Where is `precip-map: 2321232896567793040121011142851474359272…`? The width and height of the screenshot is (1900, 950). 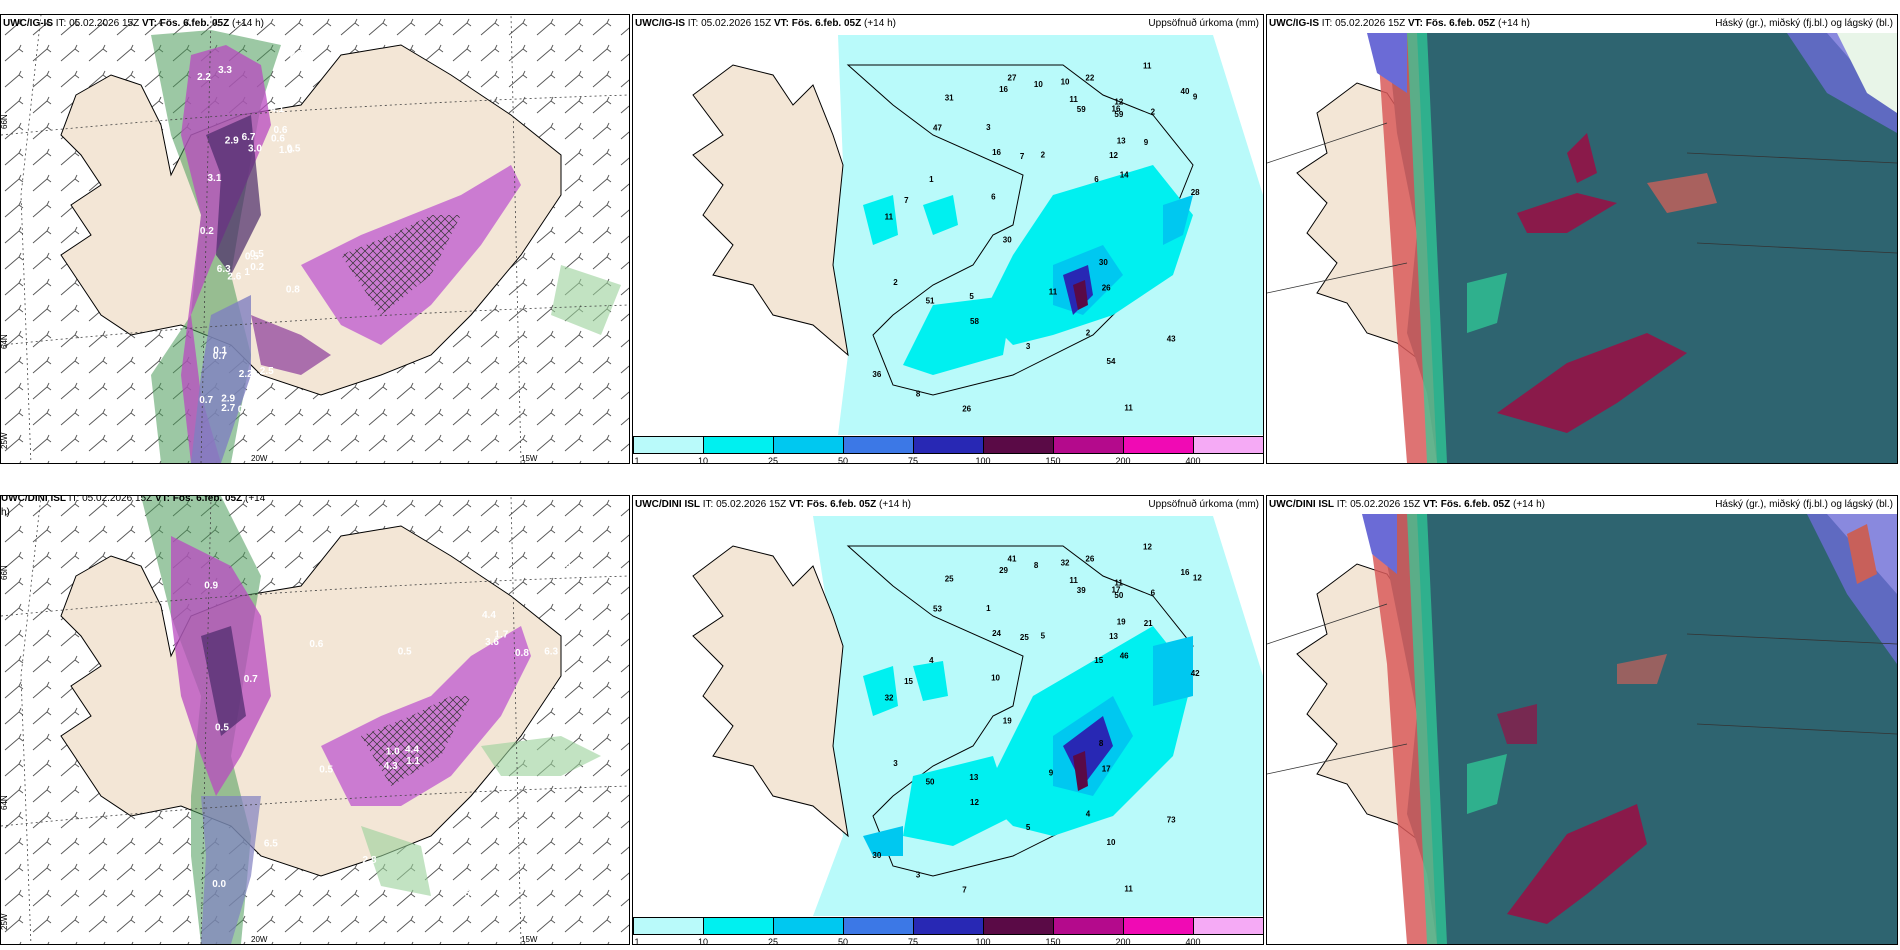
precip-map: 2321232896567793040121011142851474359272… is located at coordinates (948, 225).